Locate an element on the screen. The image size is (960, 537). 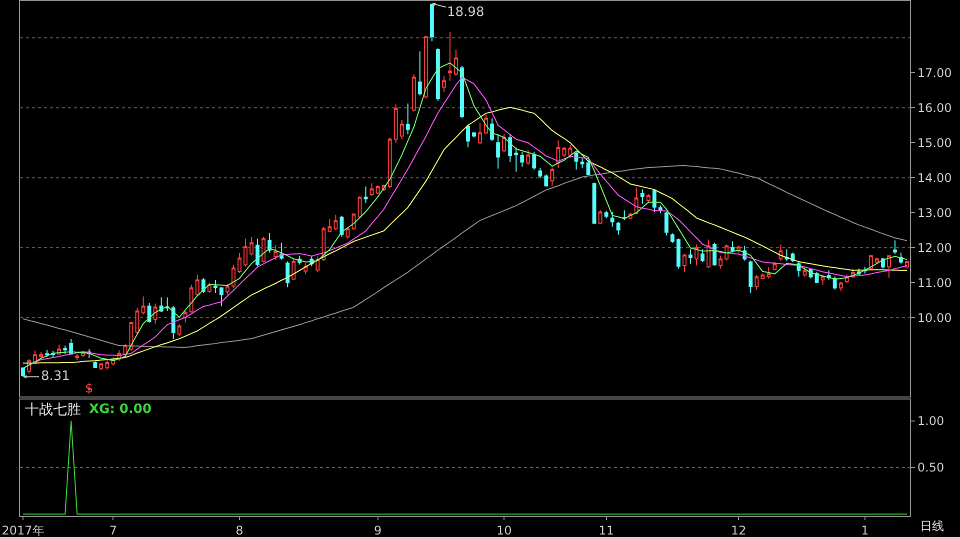
chart-title: 十战七胜 is located at coordinates (53, 410).